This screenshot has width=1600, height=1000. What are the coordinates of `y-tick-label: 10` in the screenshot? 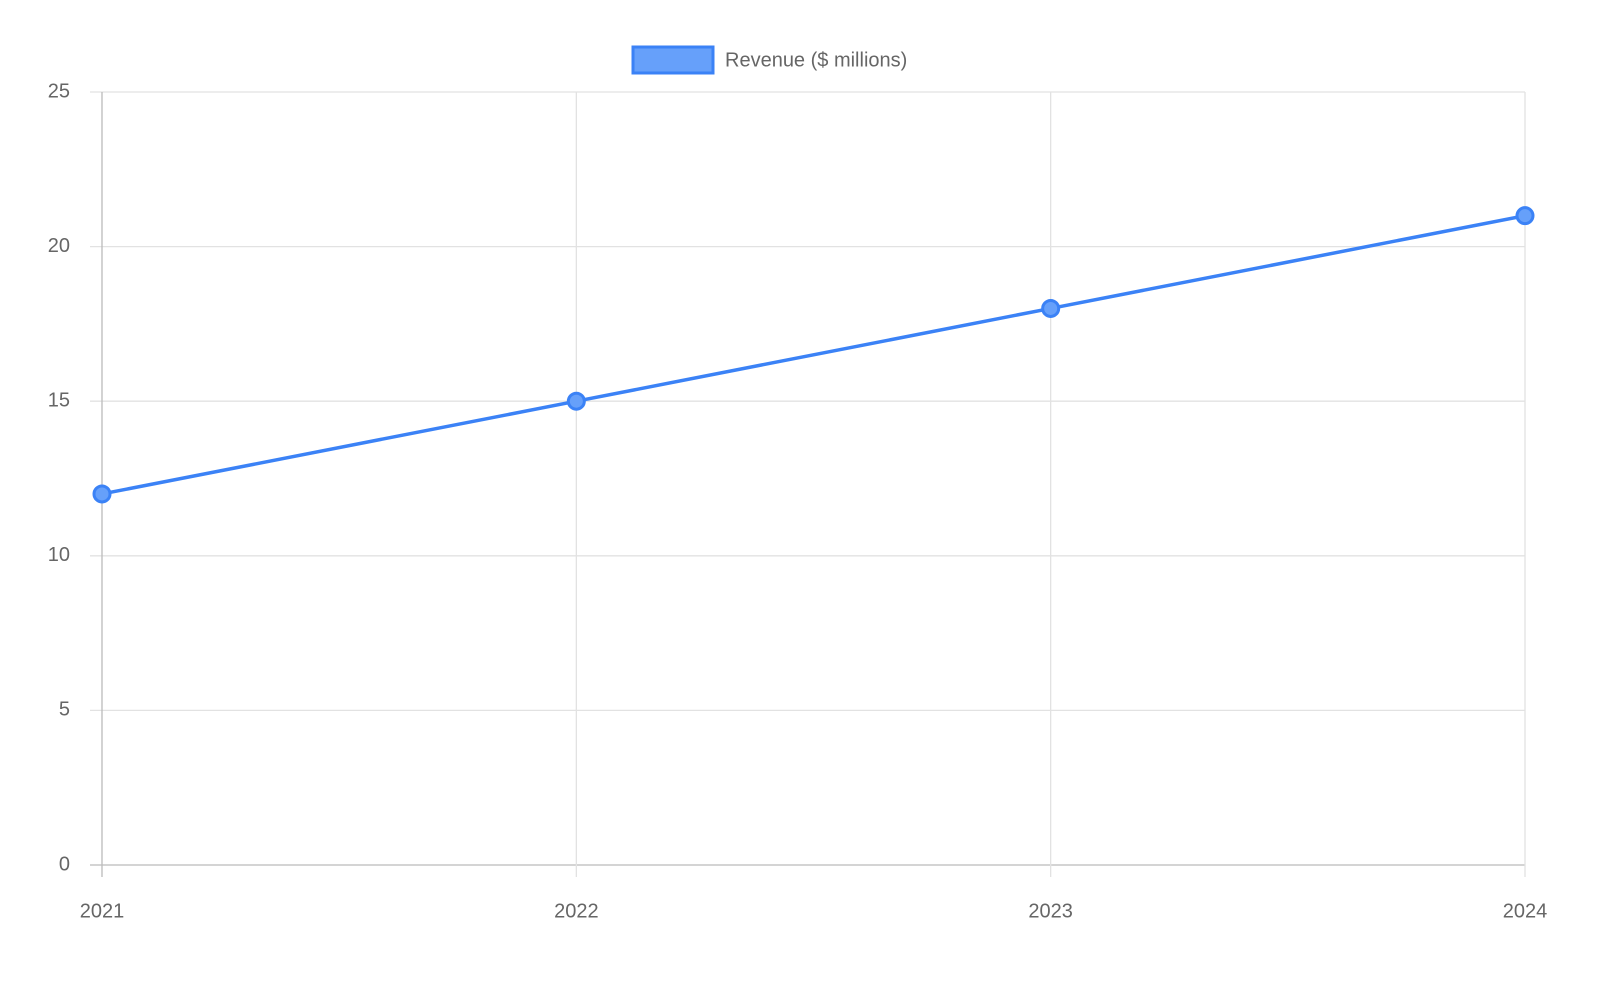 It's located at (59, 555).